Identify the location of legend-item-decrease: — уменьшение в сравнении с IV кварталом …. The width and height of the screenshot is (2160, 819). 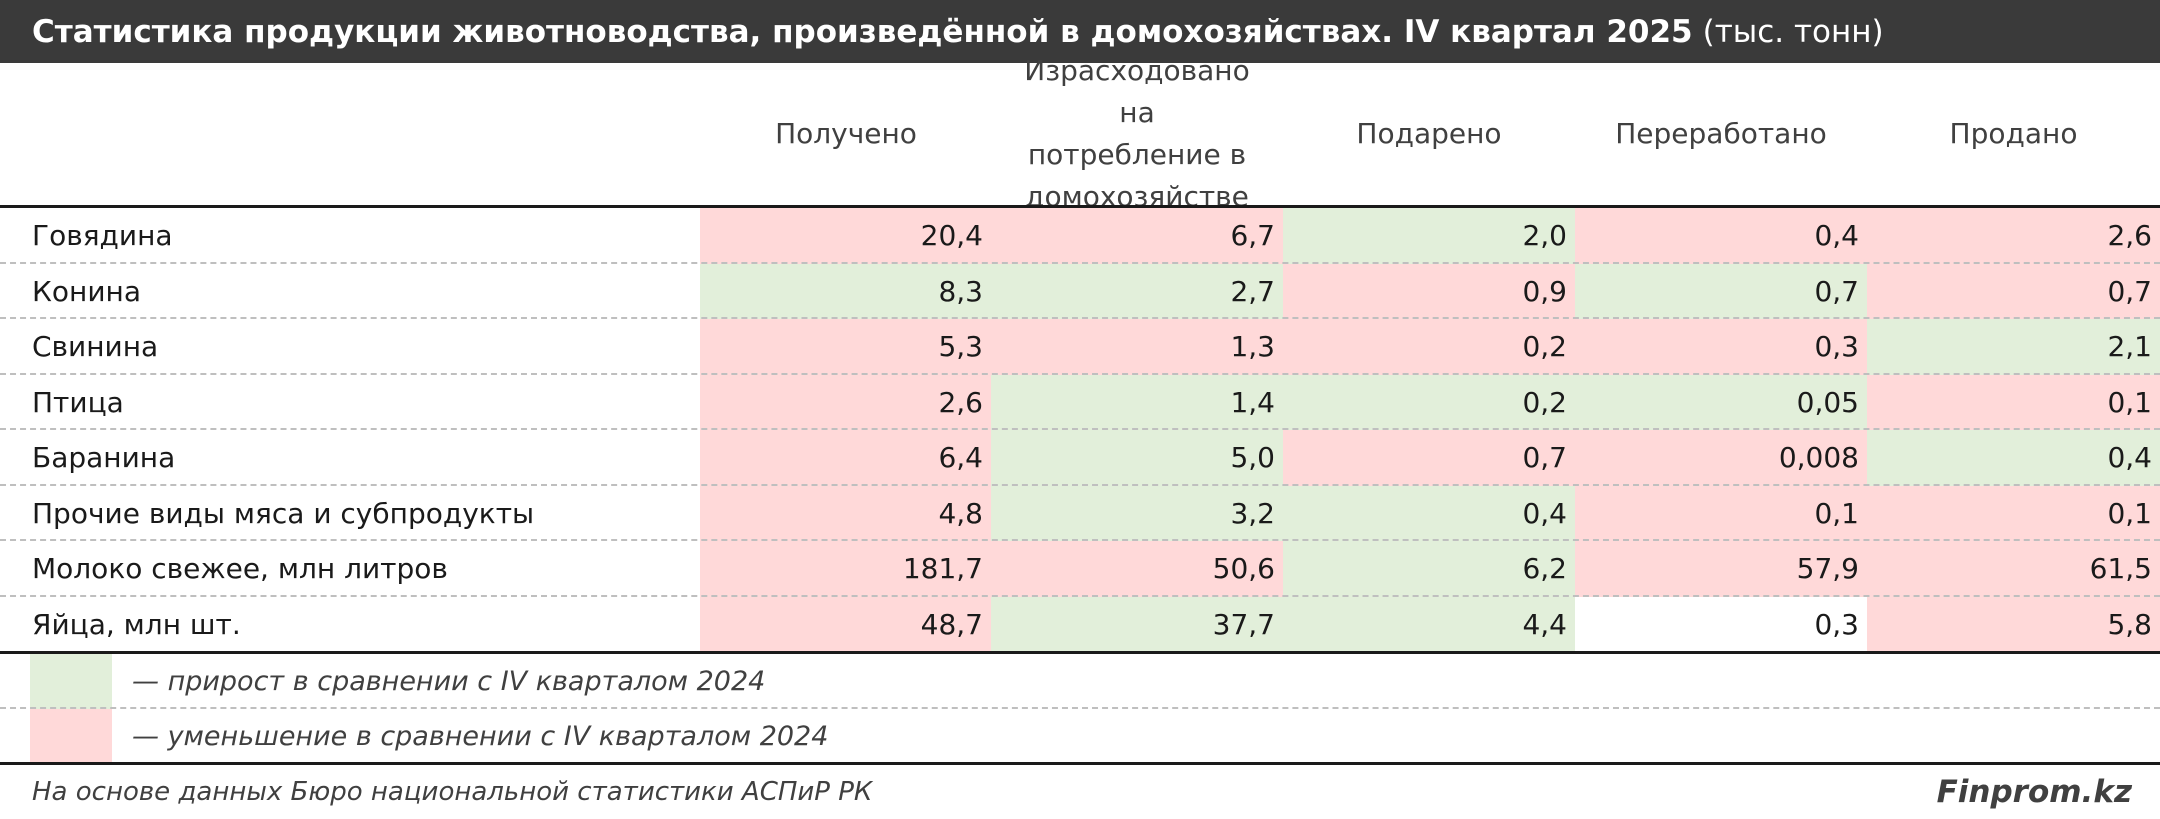
(1080, 736).